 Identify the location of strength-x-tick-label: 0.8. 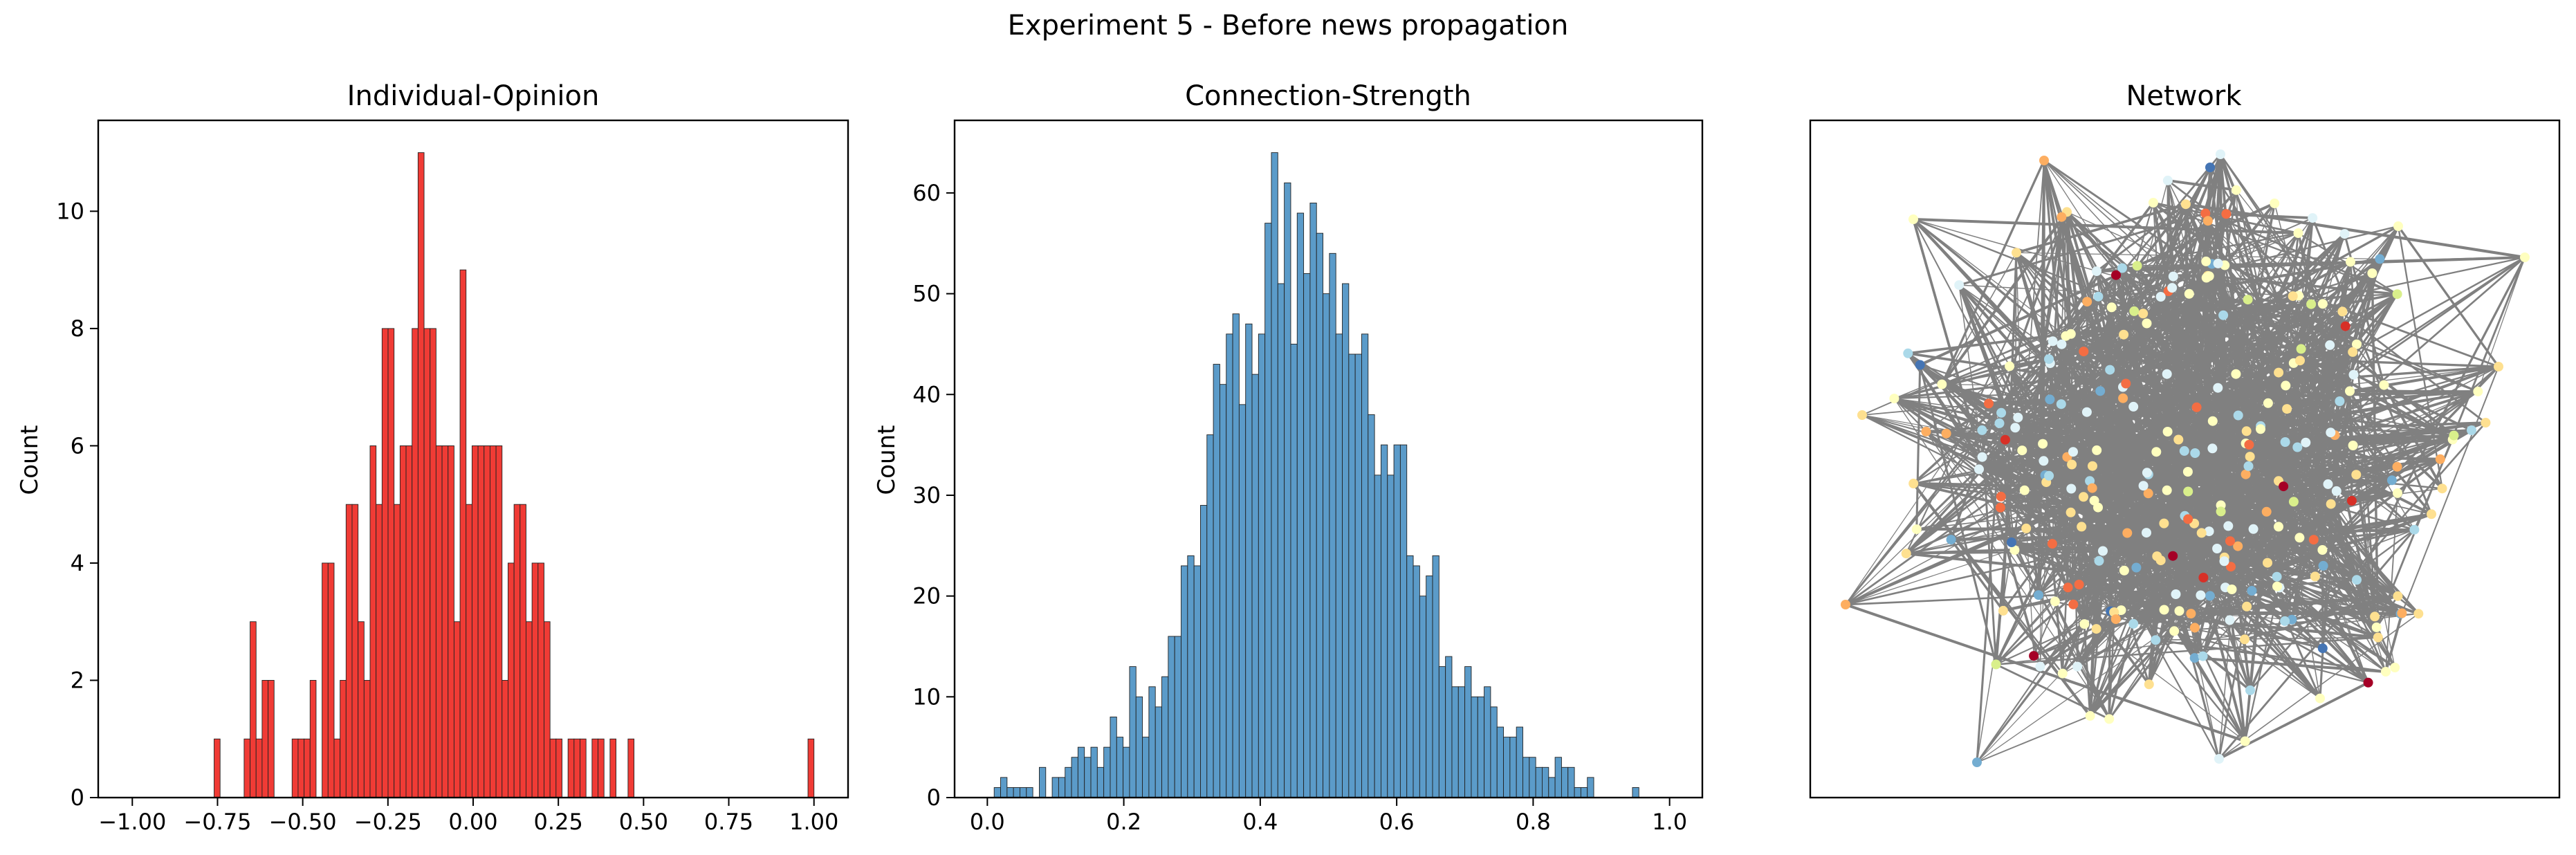
(1533, 822).